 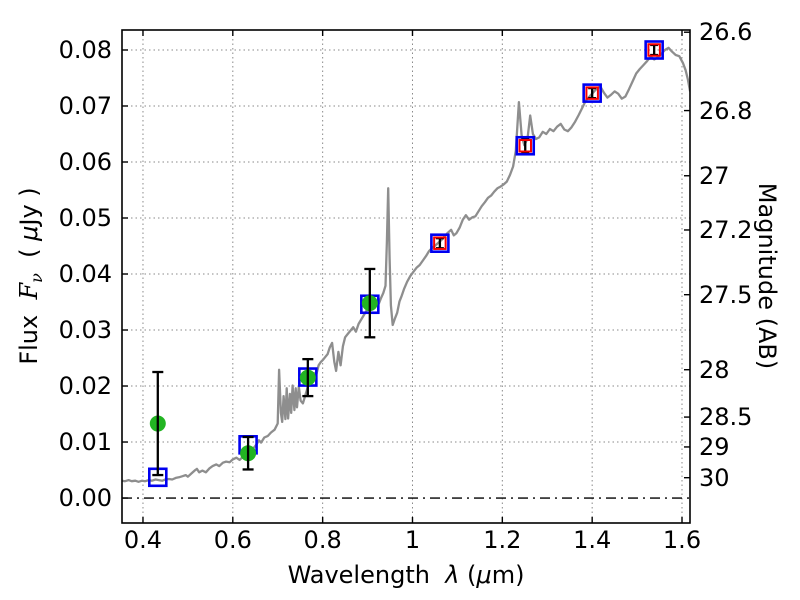 I want to click on label-part: ν, so click(x=36, y=278).